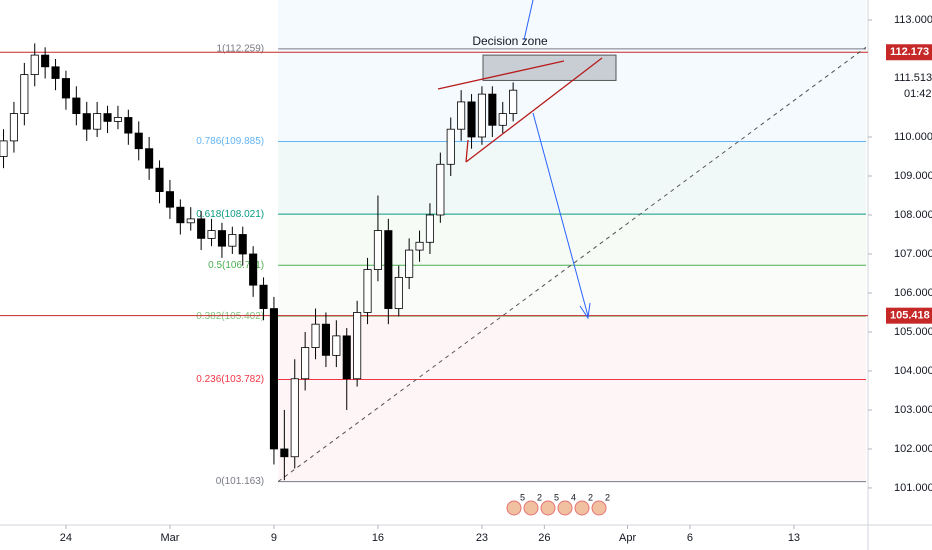  What do you see at coordinates (66, 538) in the screenshot?
I see `x-tick-label: 24` at bounding box center [66, 538].